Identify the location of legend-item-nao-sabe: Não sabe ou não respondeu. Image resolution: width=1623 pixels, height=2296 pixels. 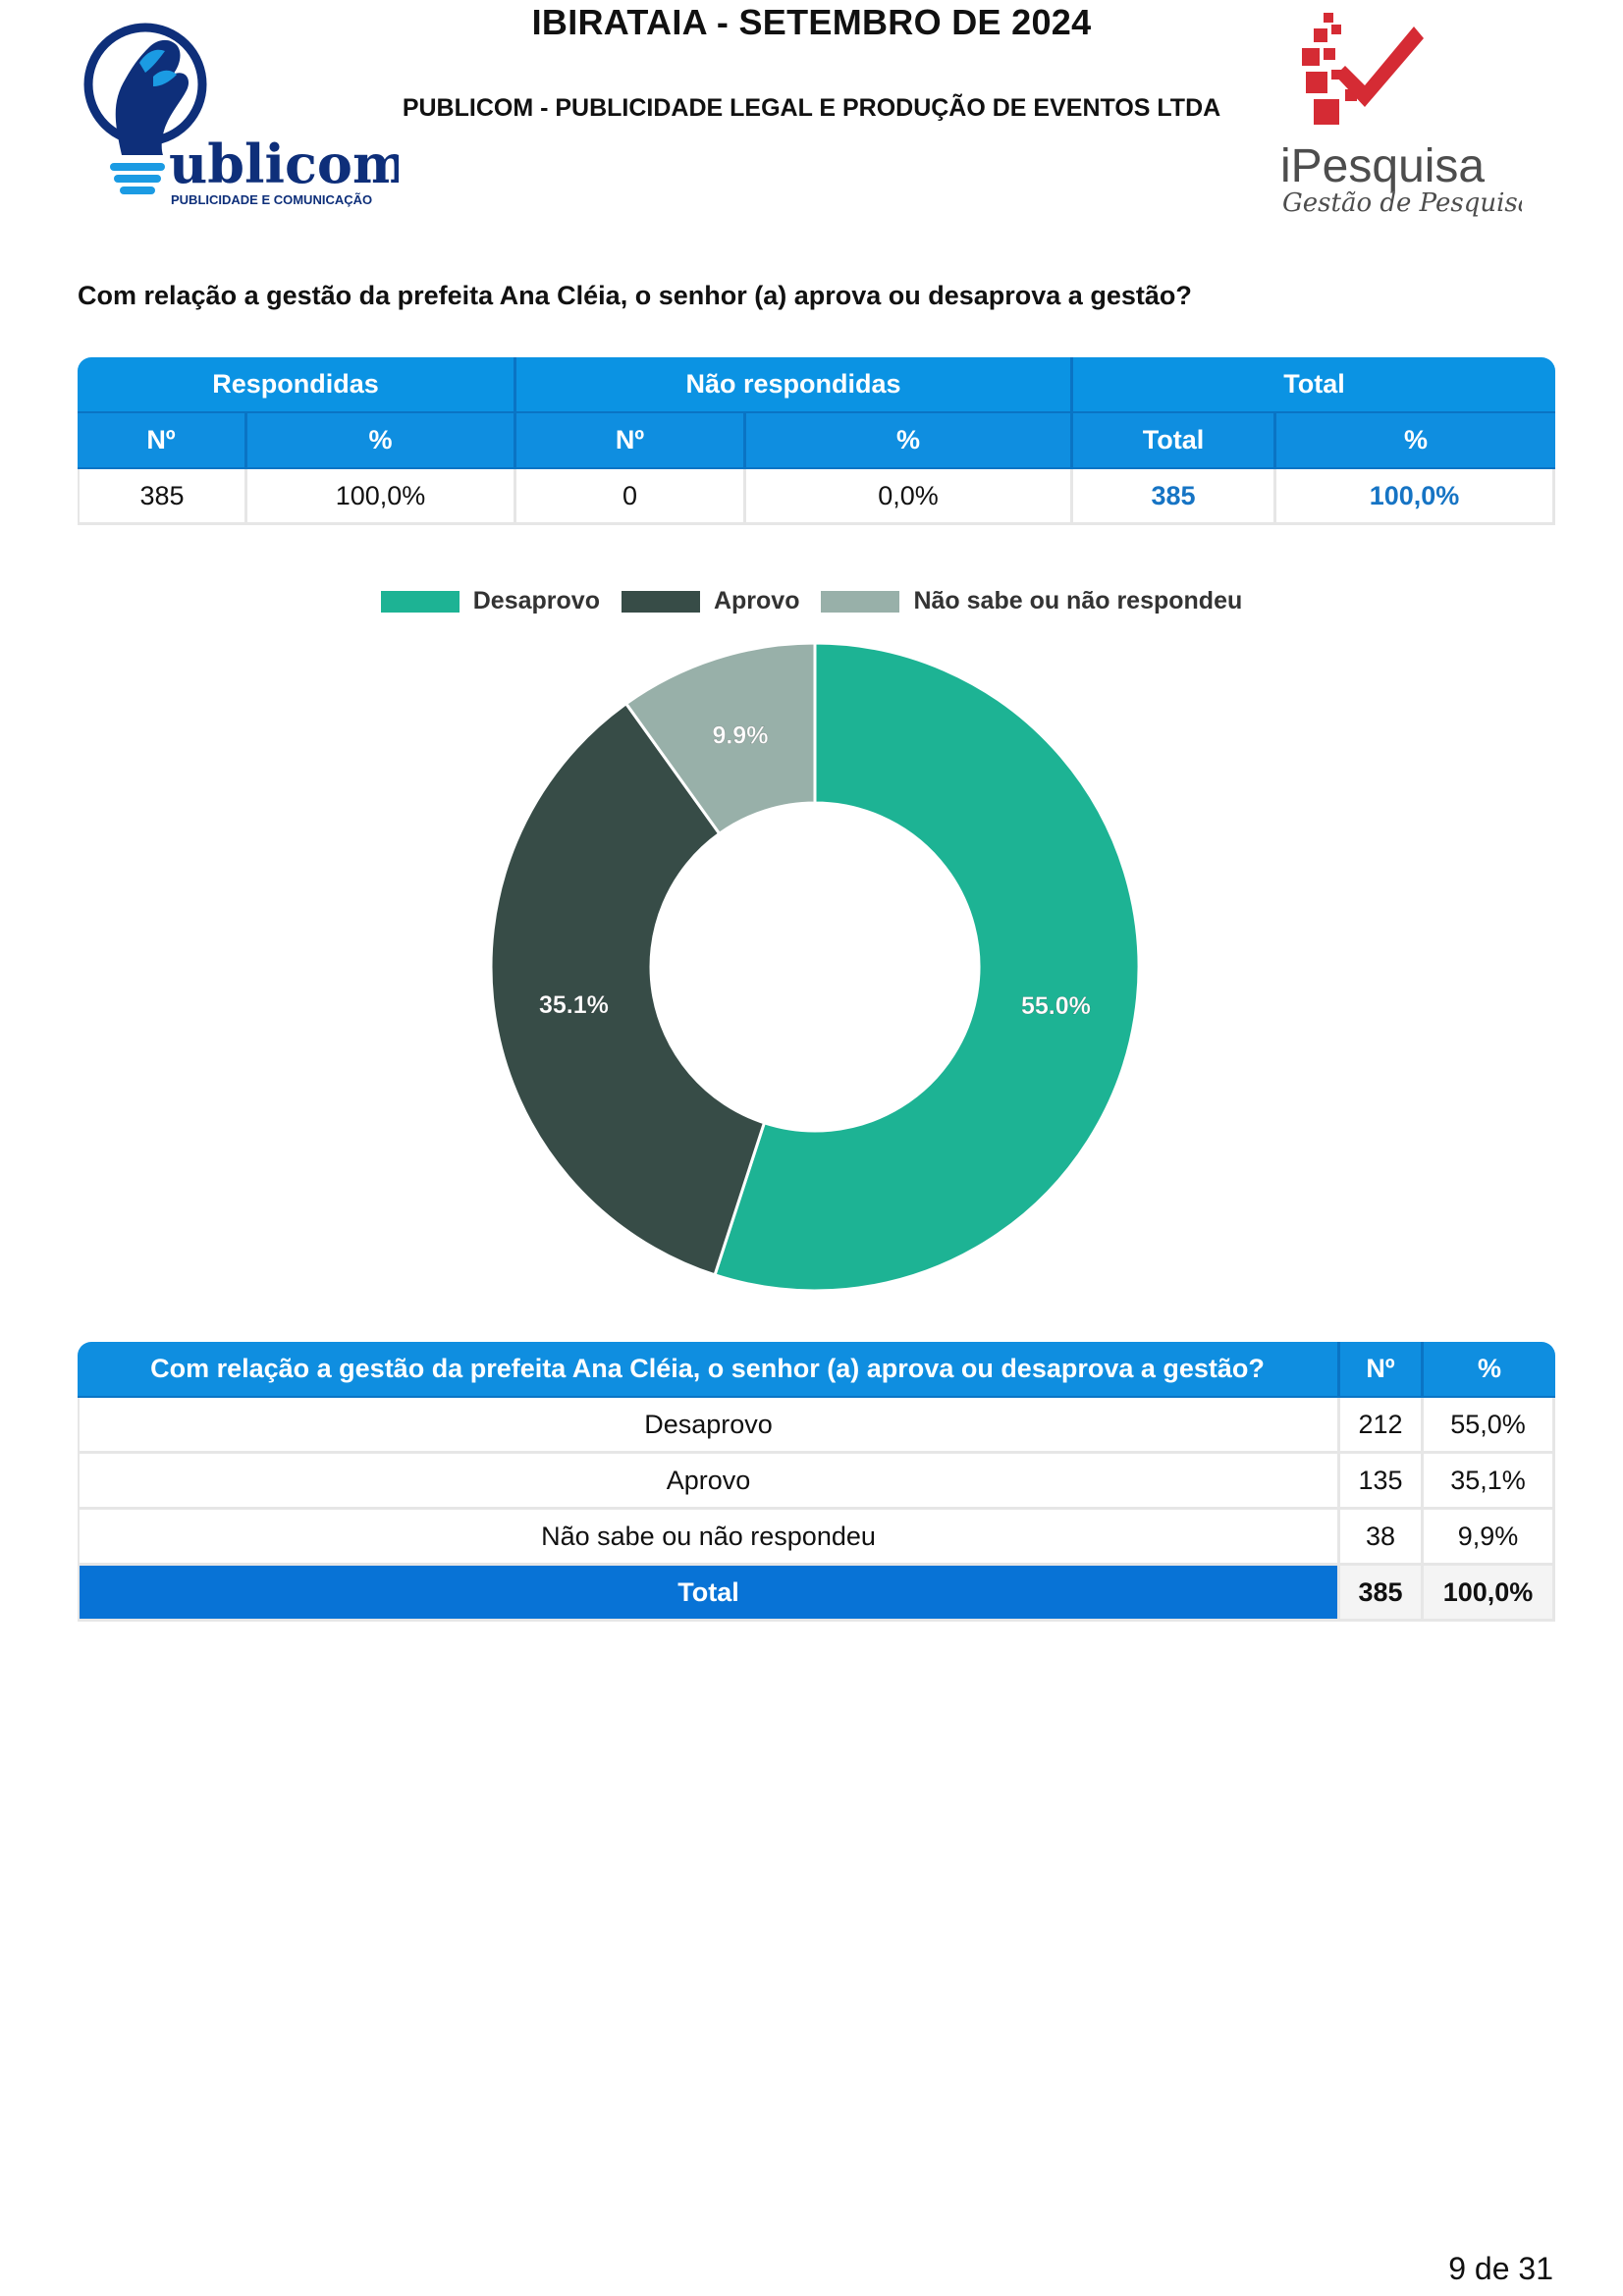
(1031, 601).